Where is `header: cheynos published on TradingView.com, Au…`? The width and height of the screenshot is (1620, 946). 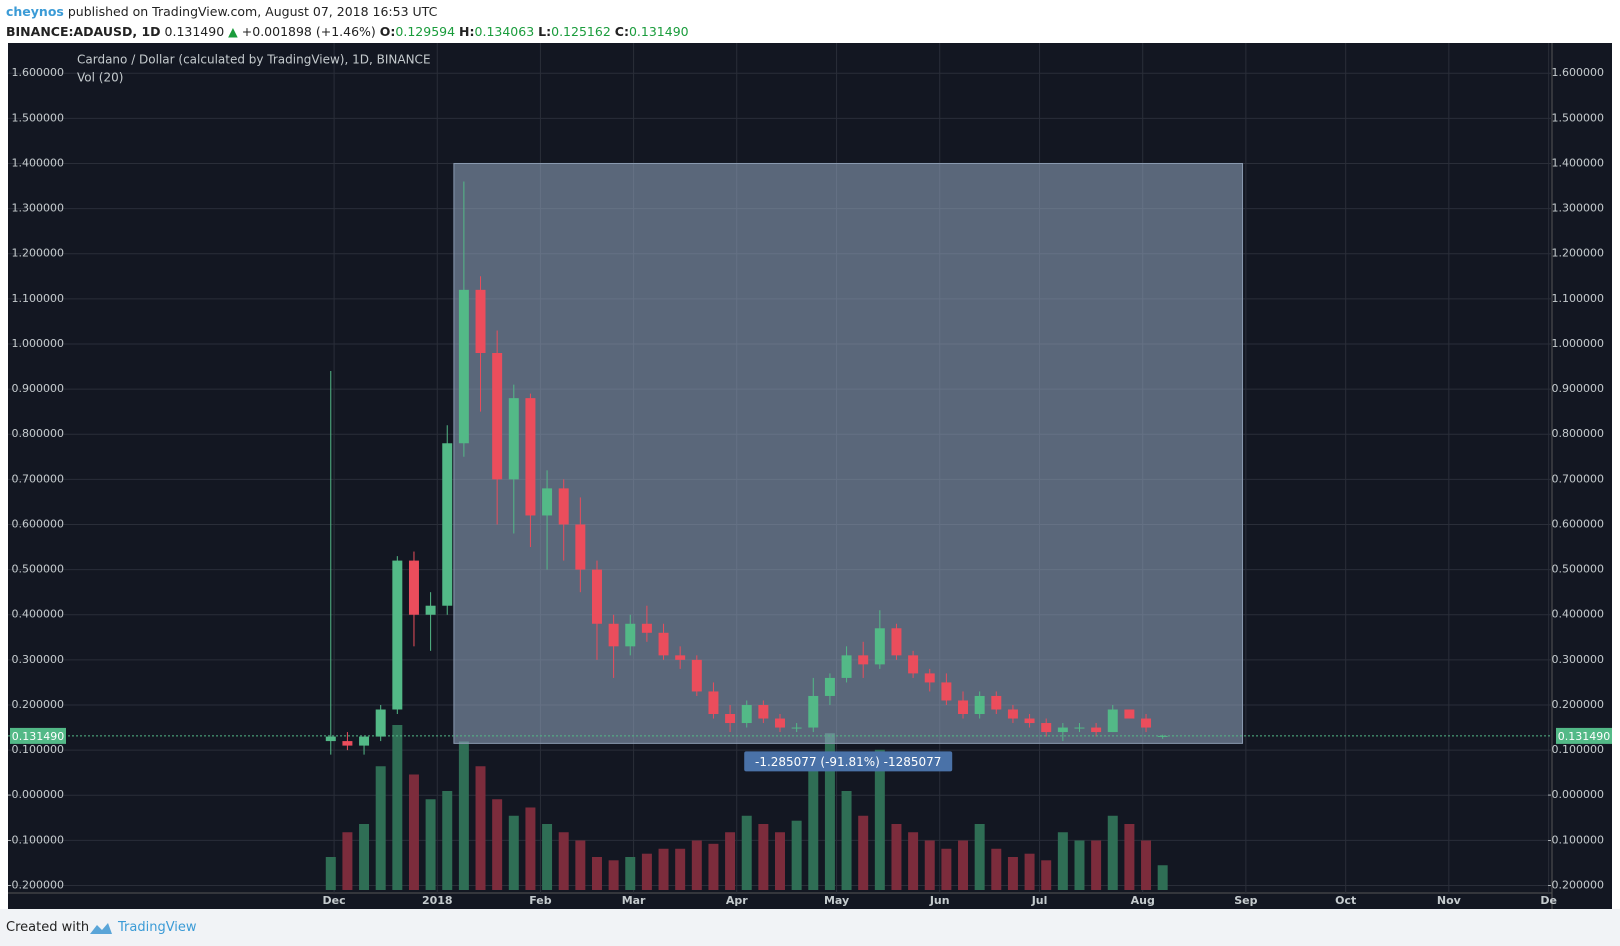
header: cheynos published on TradingView.com, Au… is located at coordinates (347, 22).